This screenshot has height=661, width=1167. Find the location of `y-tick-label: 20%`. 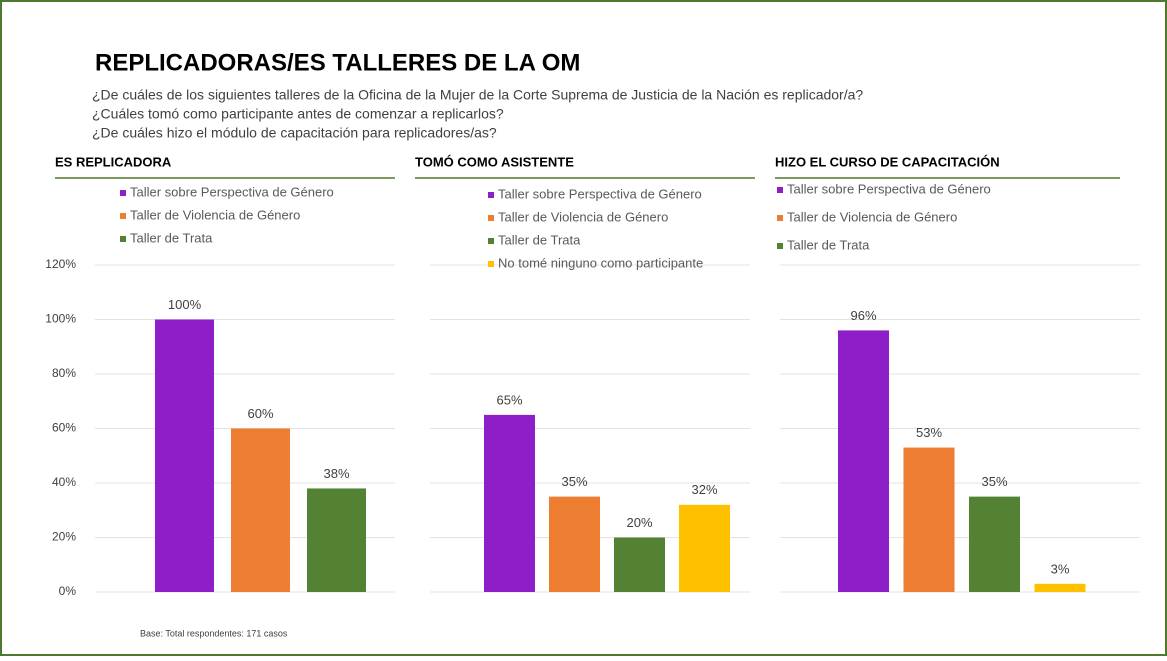

y-tick-label: 20% is located at coordinates (64, 537).